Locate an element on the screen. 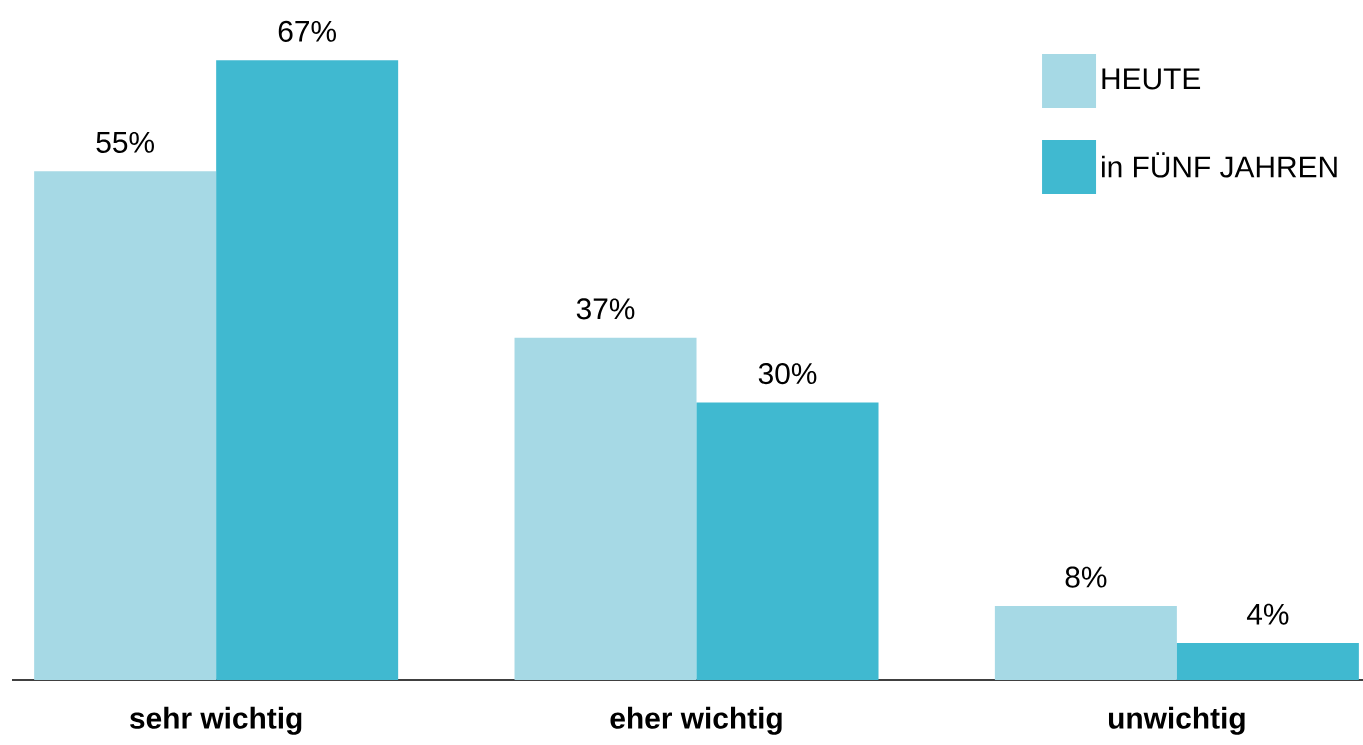 Image resolution: width=1363 pixels, height=745 pixels. x-tick-label: eher wichtig is located at coordinates (696, 720).